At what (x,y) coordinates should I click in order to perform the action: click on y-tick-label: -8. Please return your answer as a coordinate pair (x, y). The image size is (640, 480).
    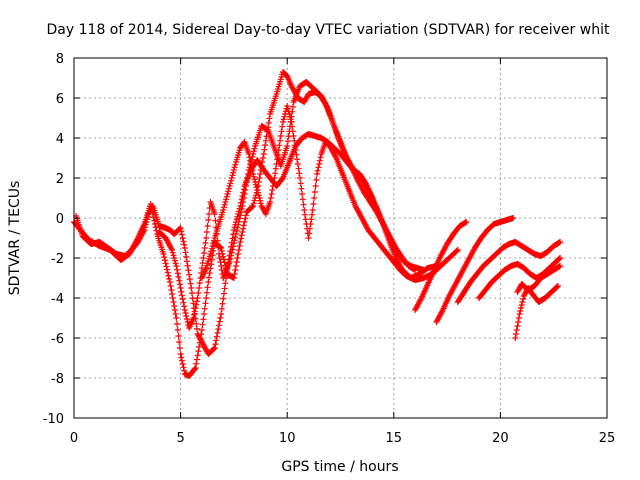
    Looking at the image, I should click on (57, 379).